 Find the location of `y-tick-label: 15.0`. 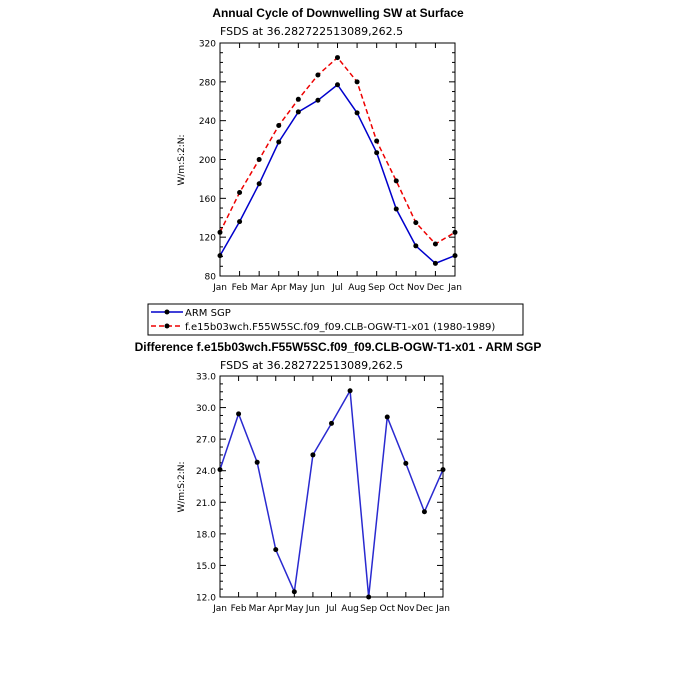

y-tick-label: 15.0 is located at coordinates (206, 567).